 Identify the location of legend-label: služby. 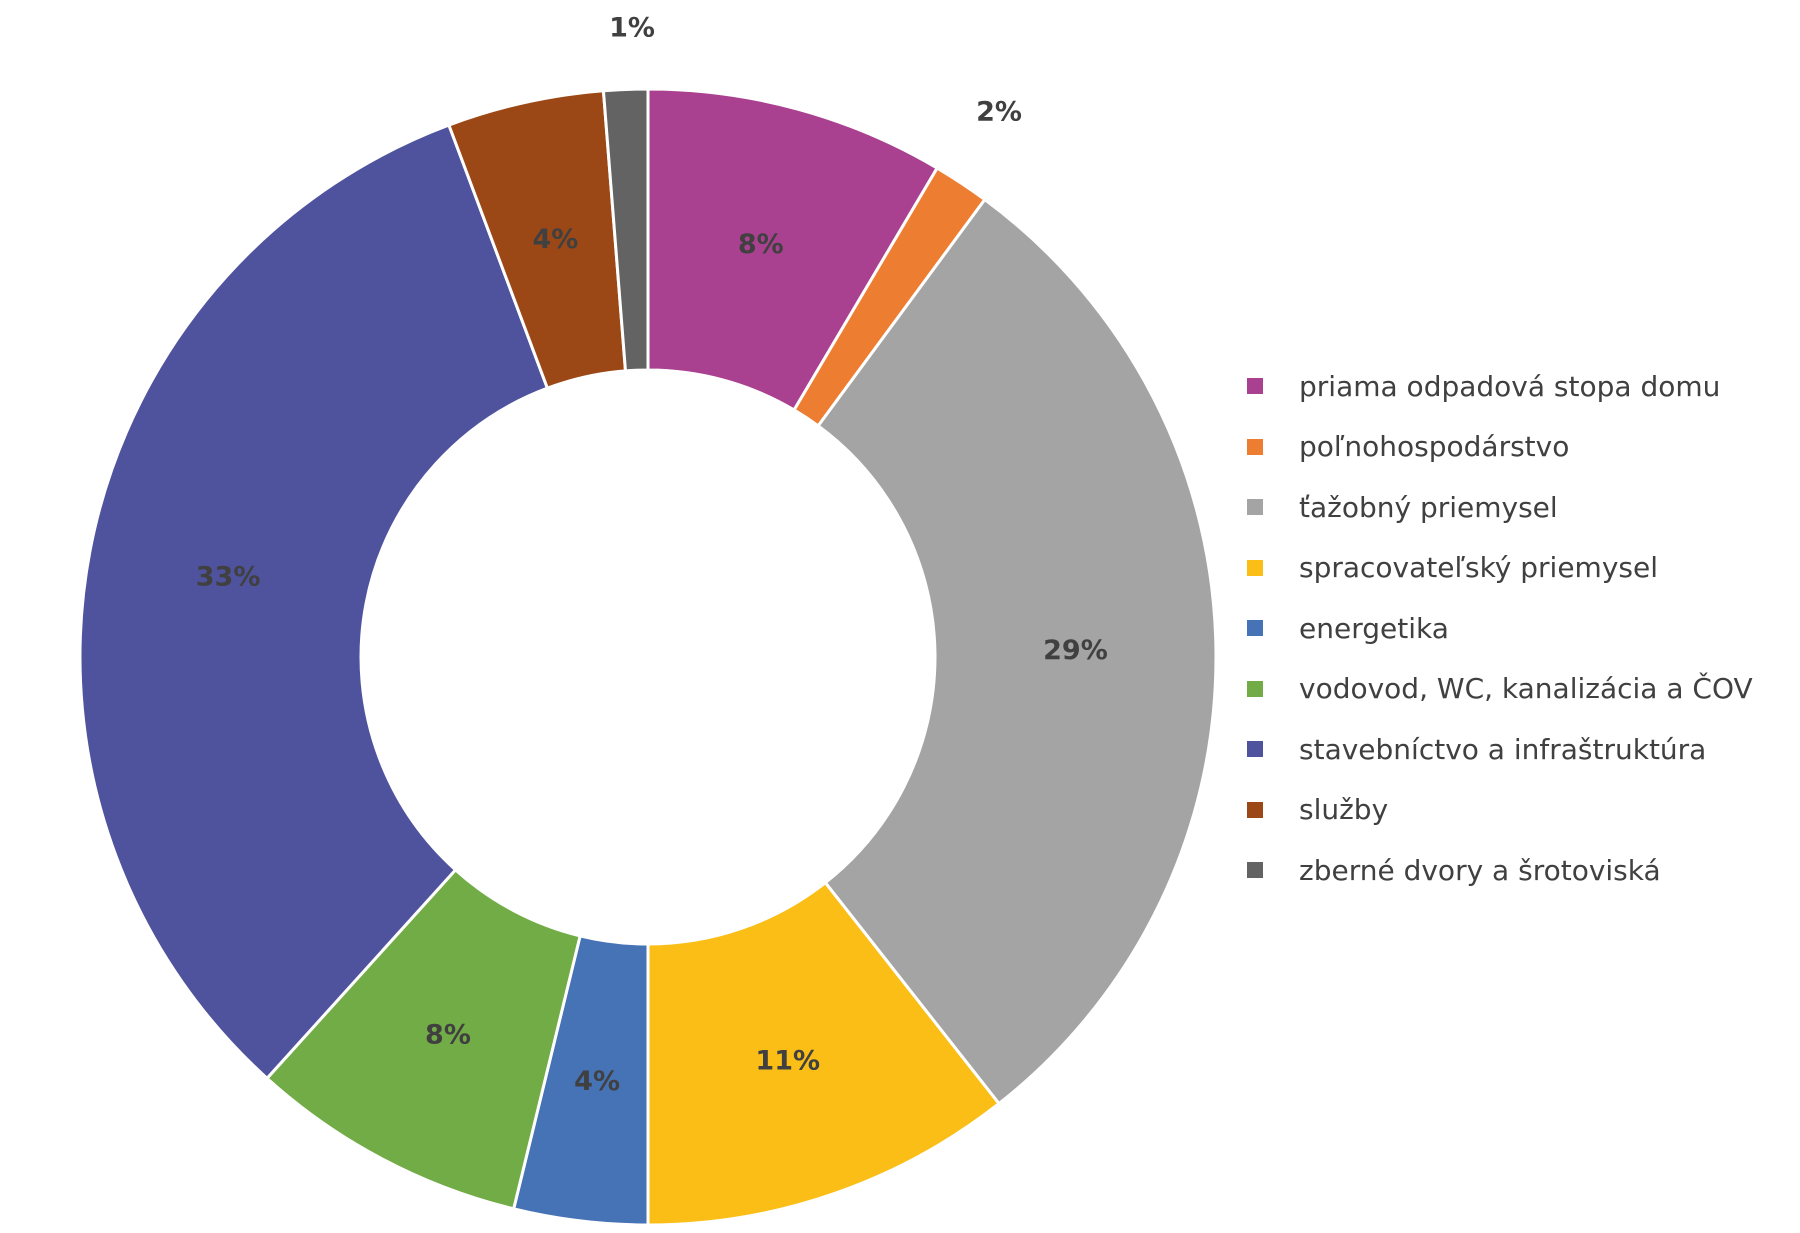
(1344, 810).